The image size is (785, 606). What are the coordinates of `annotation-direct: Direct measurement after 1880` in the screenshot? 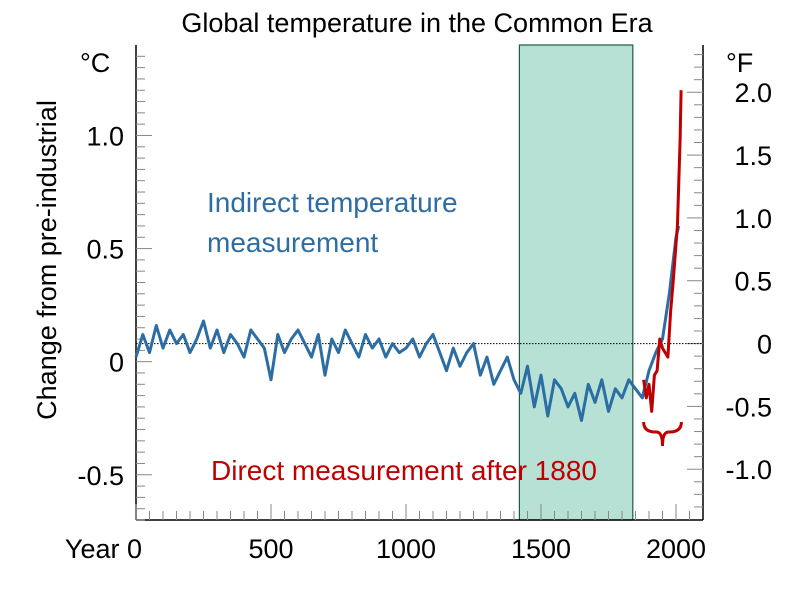 It's located at (404, 470).